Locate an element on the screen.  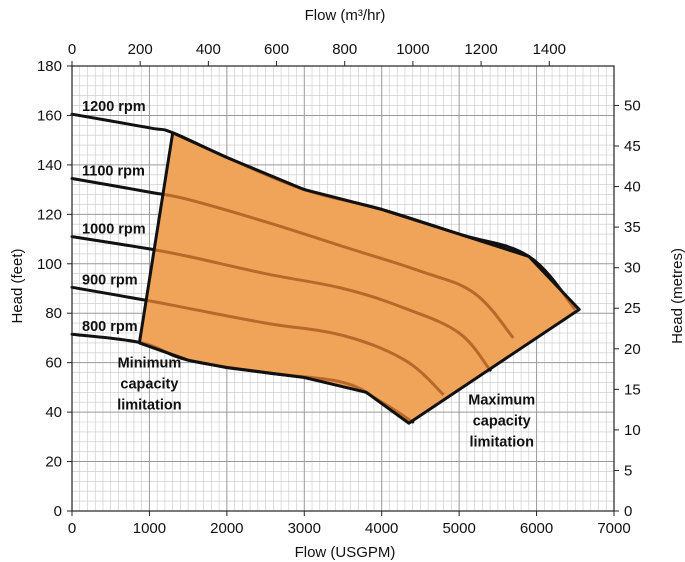
top-tick-label: 1400 is located at coordinates (549, 49).